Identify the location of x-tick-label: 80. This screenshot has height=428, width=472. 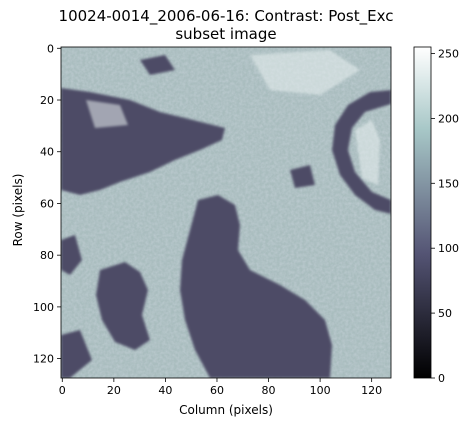
(269, 390).